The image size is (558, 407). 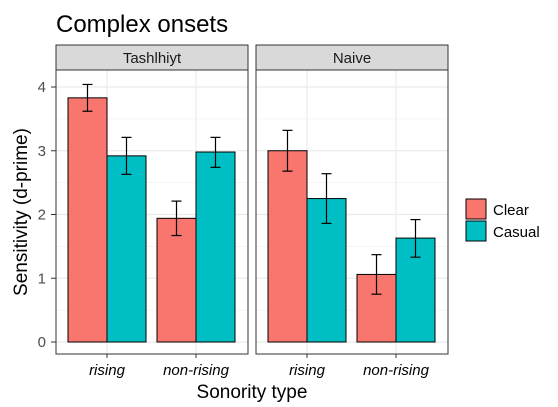 I want to click on facet-strip-label: Naive, so click(x=352, y=58).